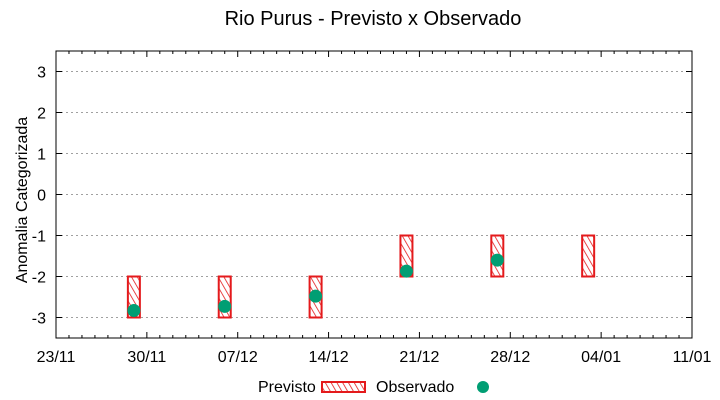 The height and width of the screenshot is (400, 720). What do you see at coordinates (343, 387) in the screenshot?
I see `legend-previsto-swatch` at bounding box center [343, 387].